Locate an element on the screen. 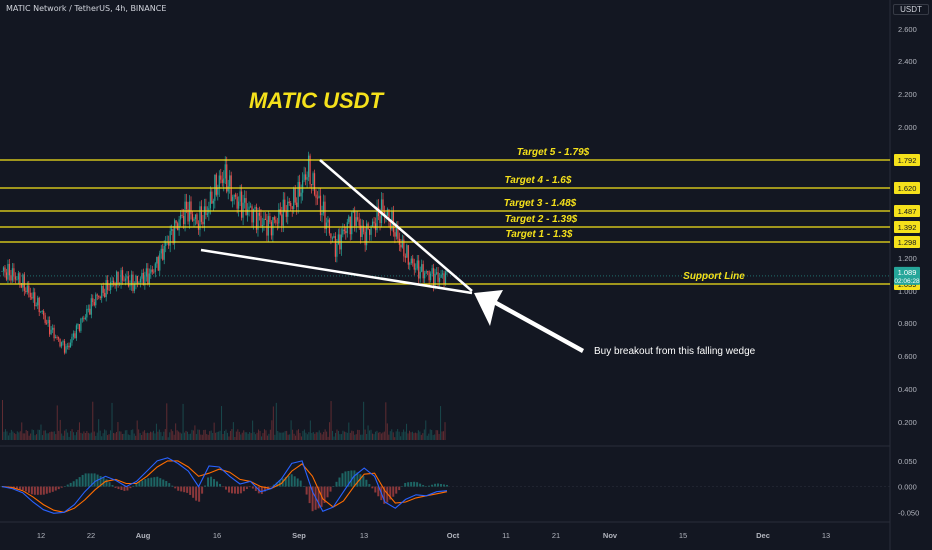 This screenshot has width=932, height=550. currency-label: USDT is located at coordinates (911, 9).